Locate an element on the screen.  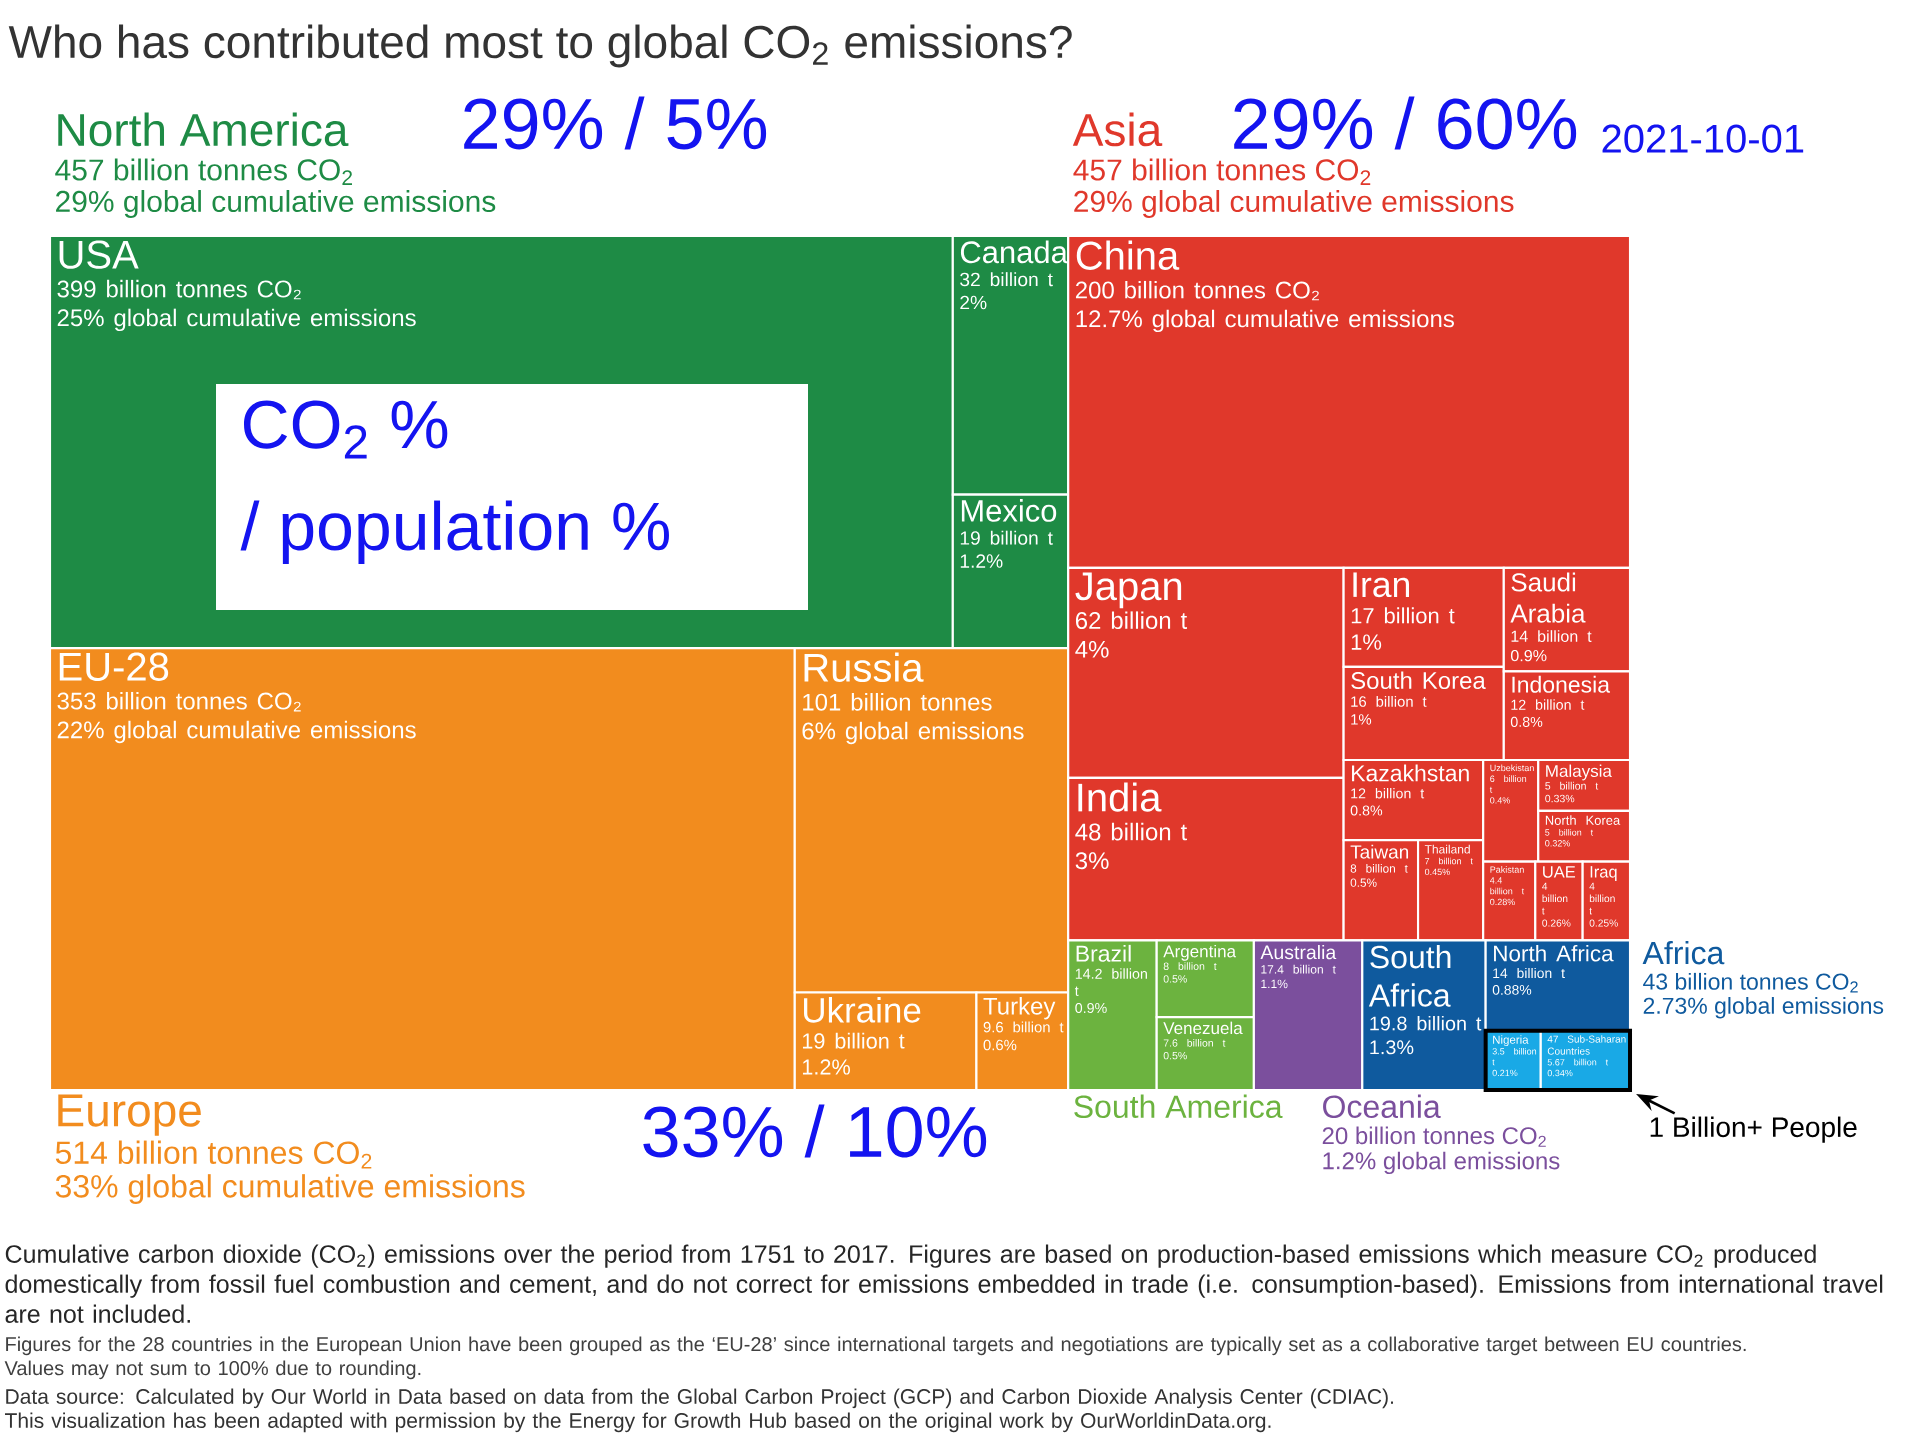
data-label: 399 billion tonnes CO₂ is located at coordinates (179, 289).